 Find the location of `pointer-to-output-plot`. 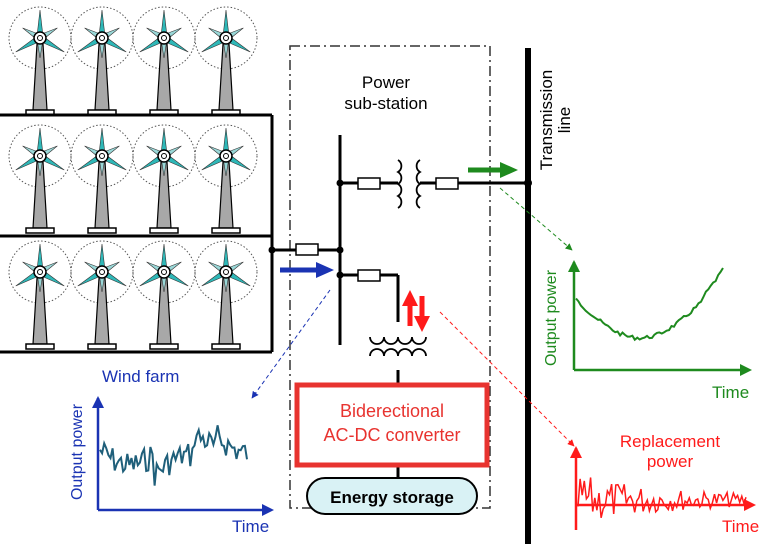

pointer-to-output-plot is located at coordinates (536, 219).